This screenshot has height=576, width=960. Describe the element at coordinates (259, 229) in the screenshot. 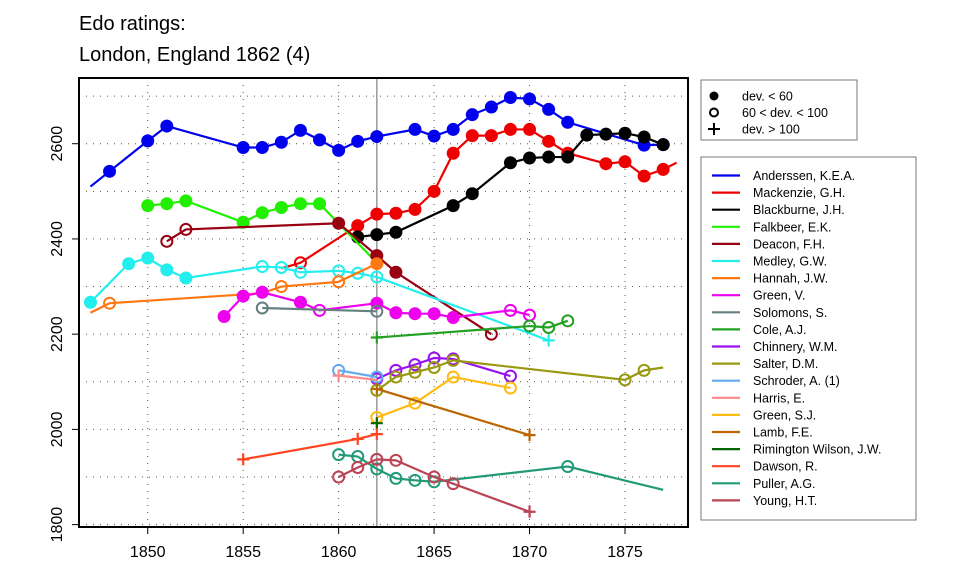

I see `series-falkbeer-e-k` at that location.